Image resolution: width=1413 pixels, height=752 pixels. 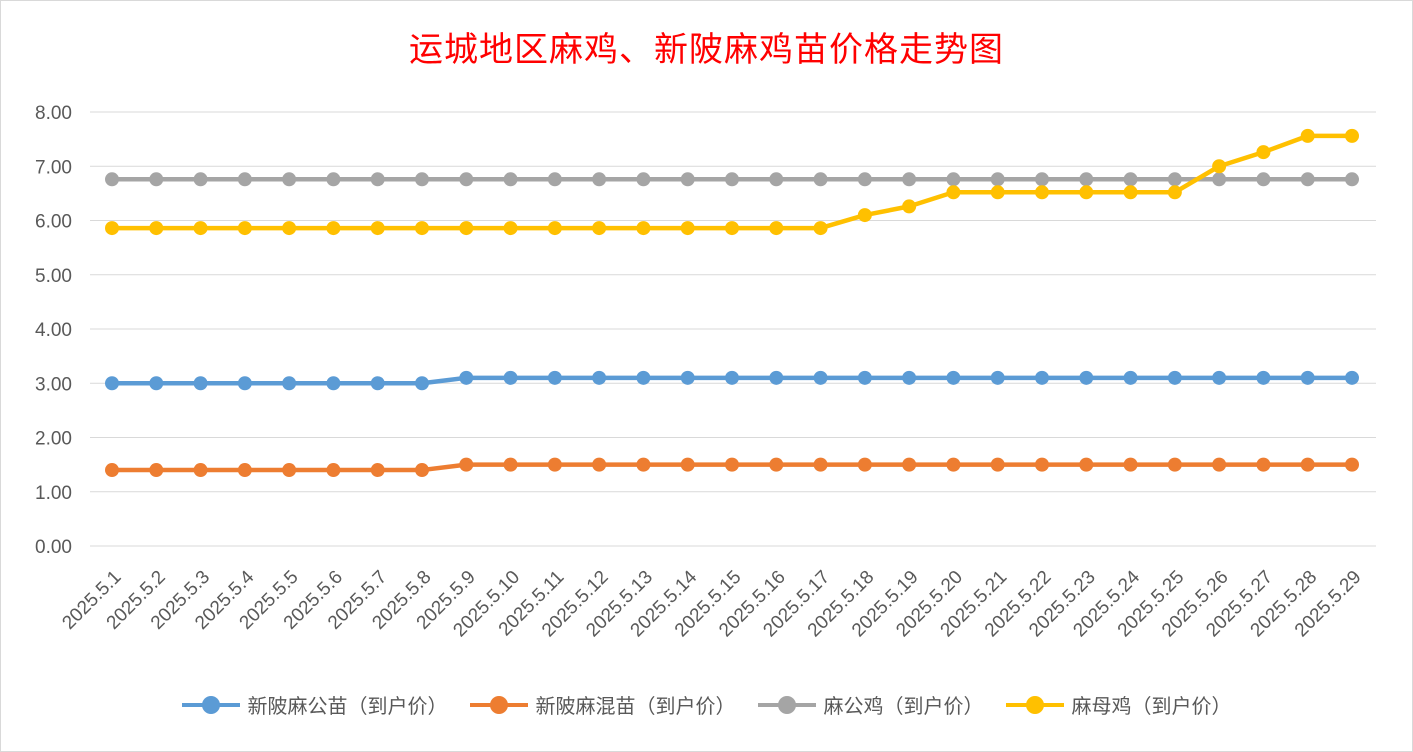 I want to click on legend-label: 麻母鸡（到户价）, so click(x=1151, y=706).